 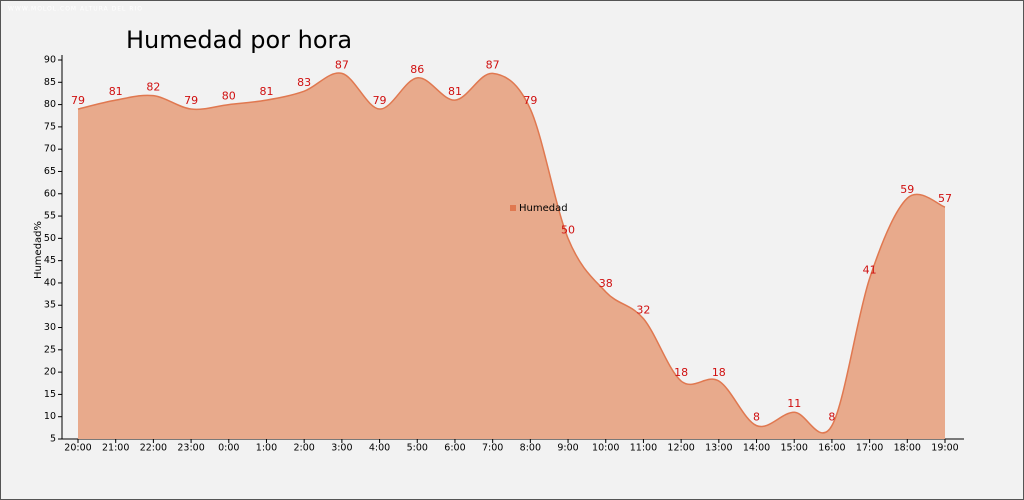 What do you see at coordinates (606, 283) in the screenshot?
I see `value-label: 38` at bounding box center [606, 283].